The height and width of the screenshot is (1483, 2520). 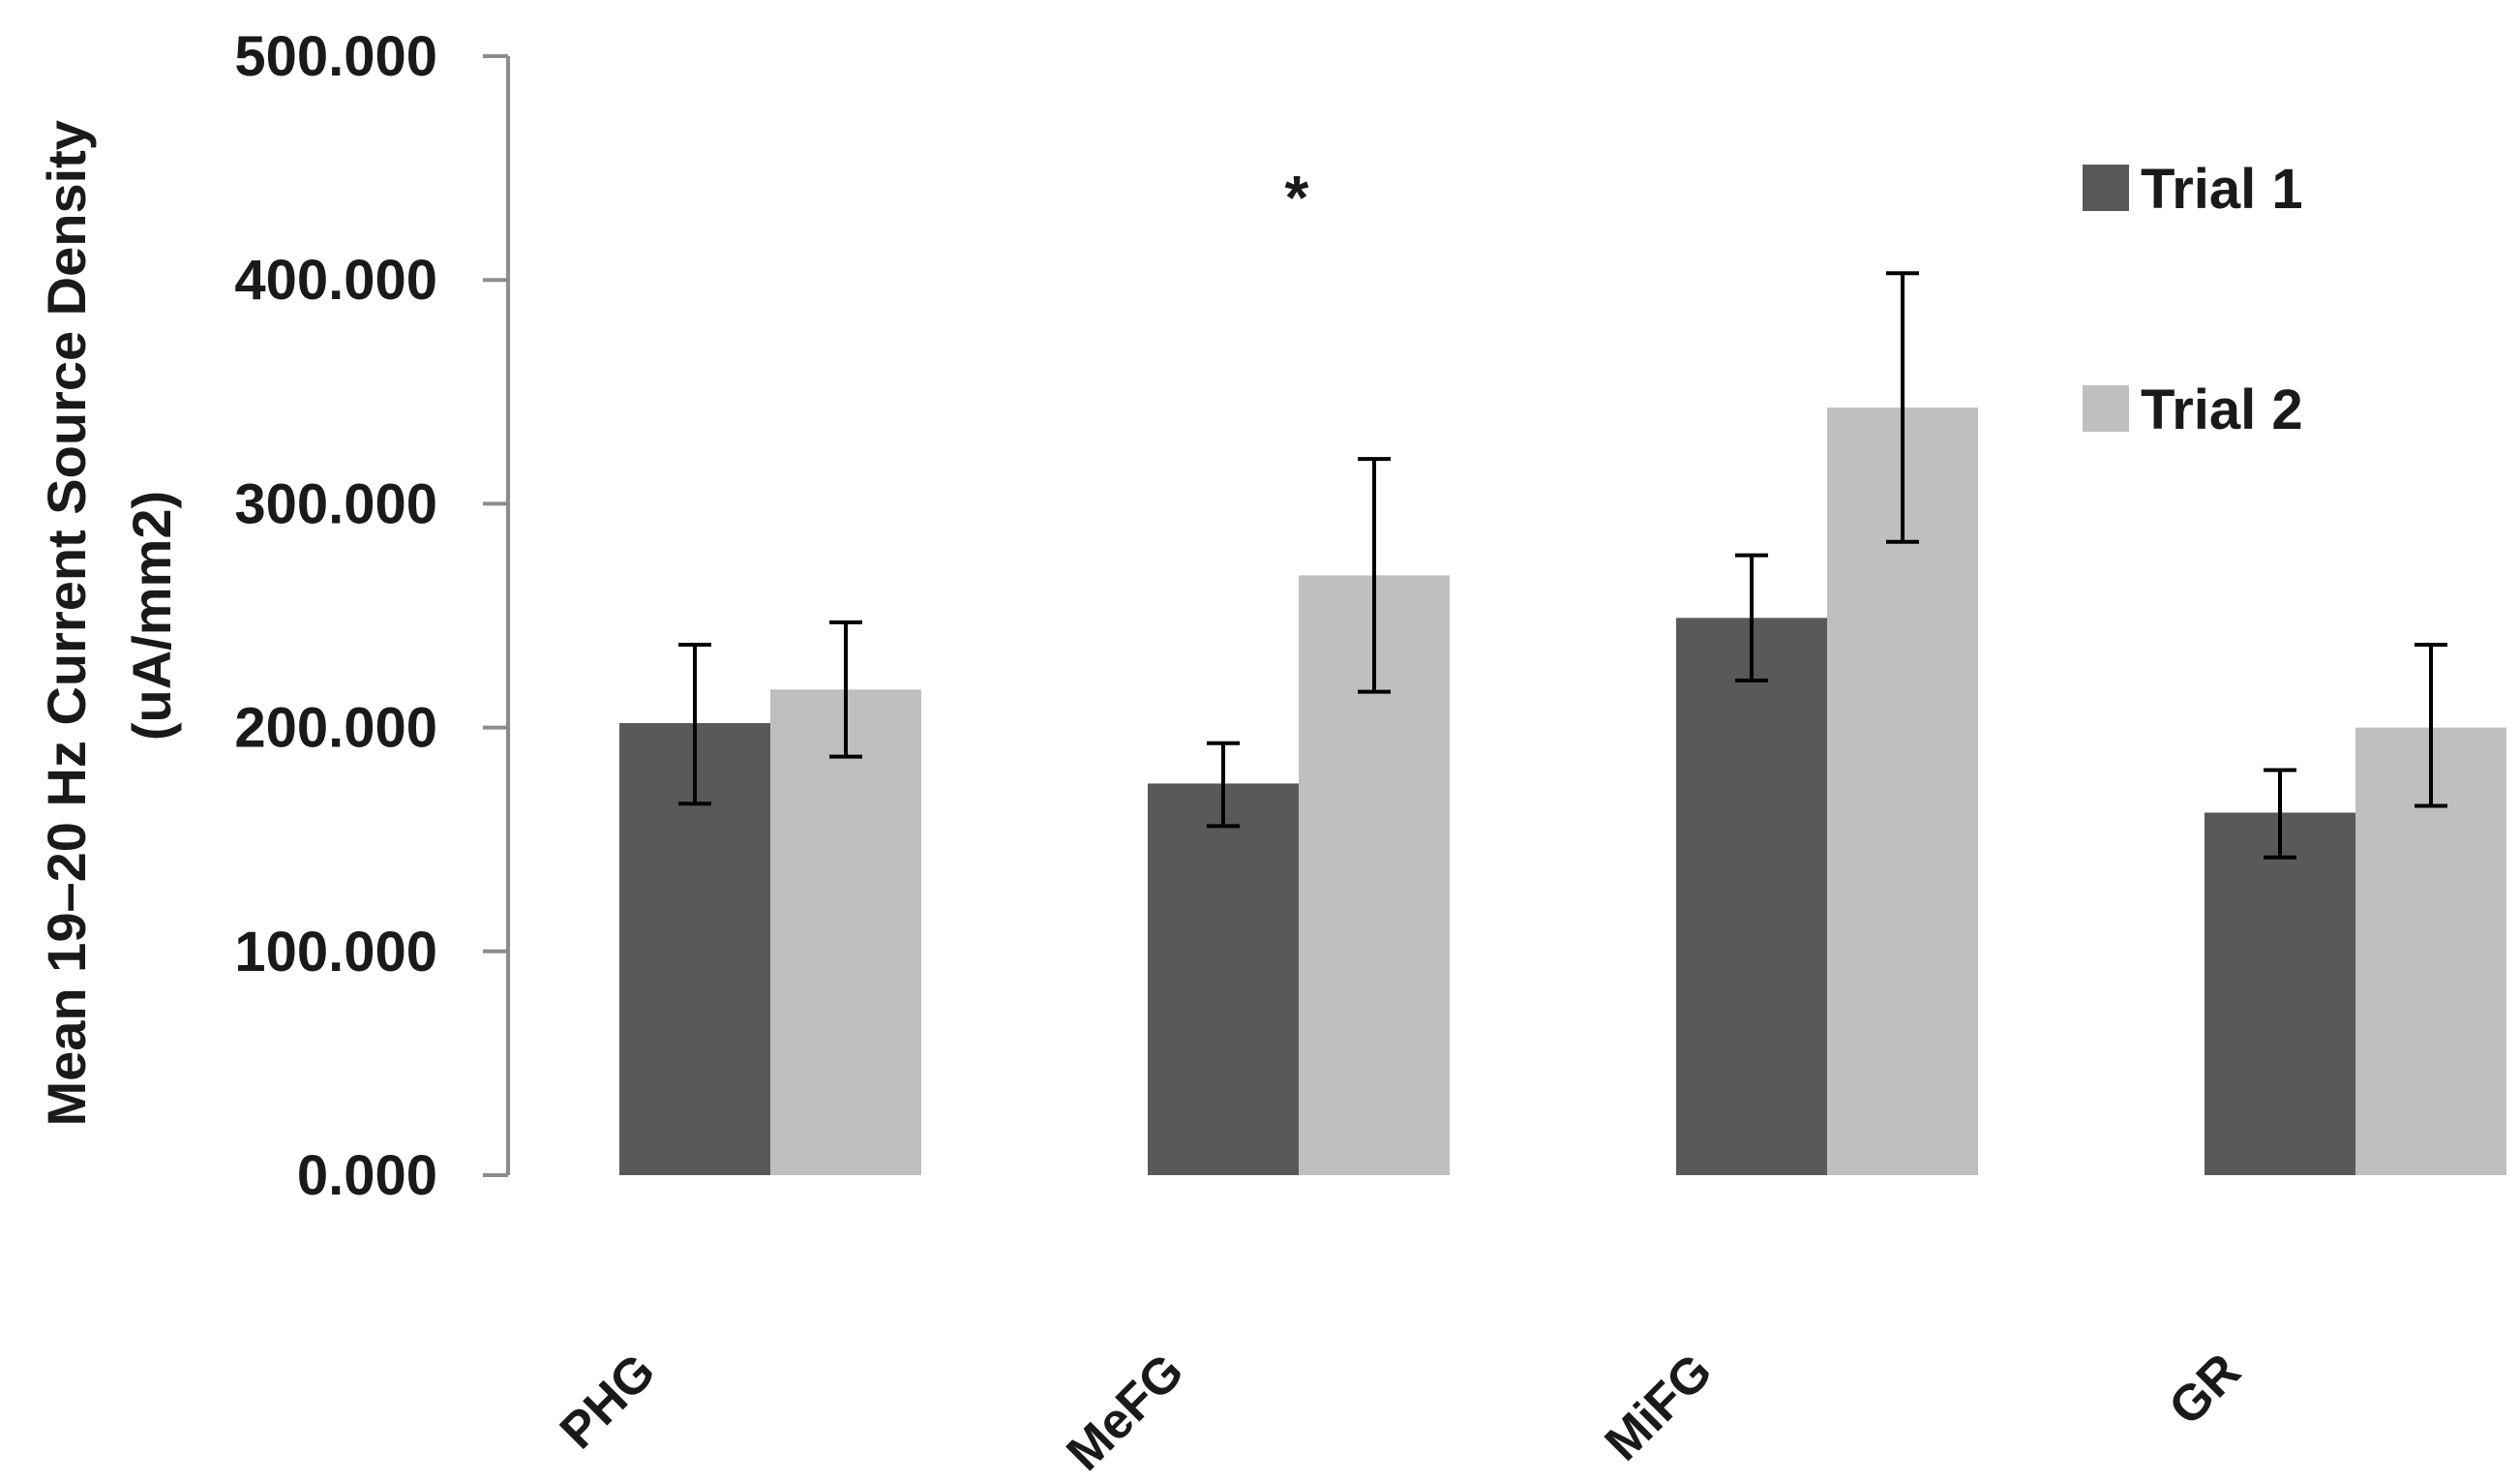 What do you see at coordinates (336, 504) in the screenshot?
I see `y-tick-label: 300.000` at bounding box center [336, 504].